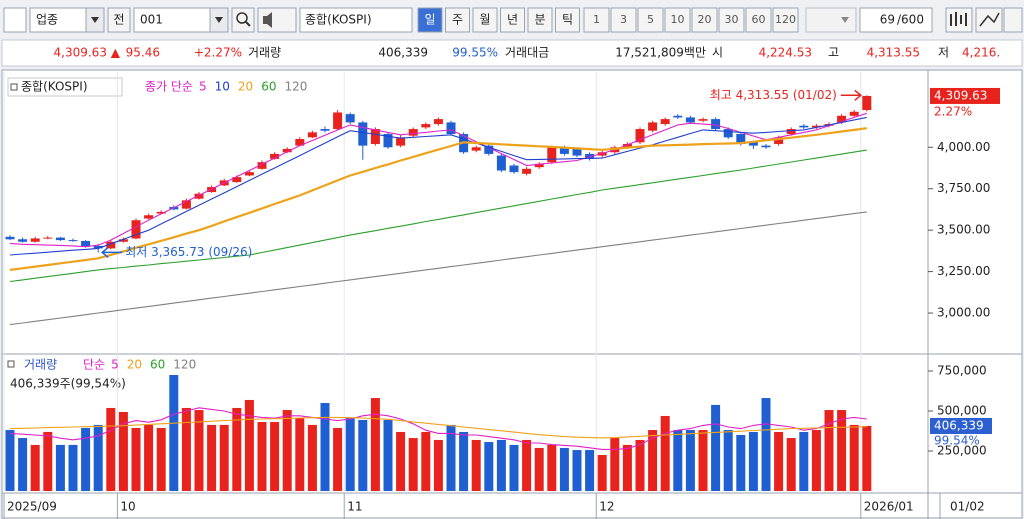  What do you see at coordinates (785, 53) in the screenshot?
I see `quote-item: 4,224.53` at bounding box center [785, 53].